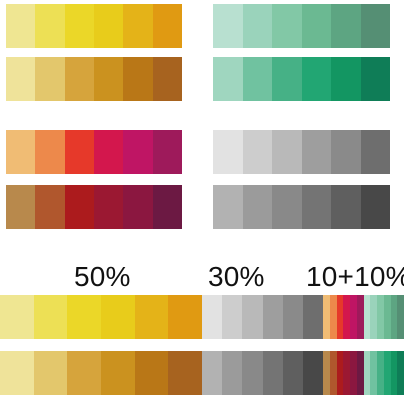 The image size is (404, 403). Describe the element at coordinates (236, 276) in the screenshot. I see `label-30-percent: 30%` at that location.